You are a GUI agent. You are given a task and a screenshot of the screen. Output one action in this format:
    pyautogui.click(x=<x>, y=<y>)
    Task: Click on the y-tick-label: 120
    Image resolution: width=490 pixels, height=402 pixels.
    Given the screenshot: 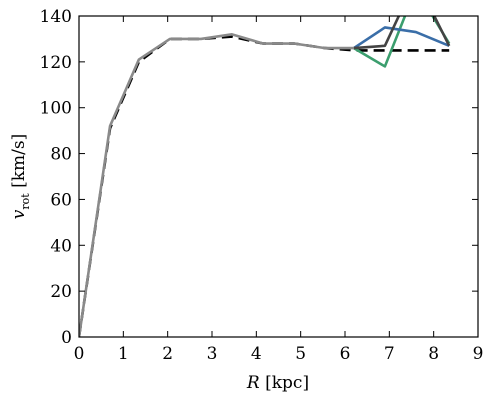 What is the action you would take?
    pyautogui.click(x=56, y=63)
    